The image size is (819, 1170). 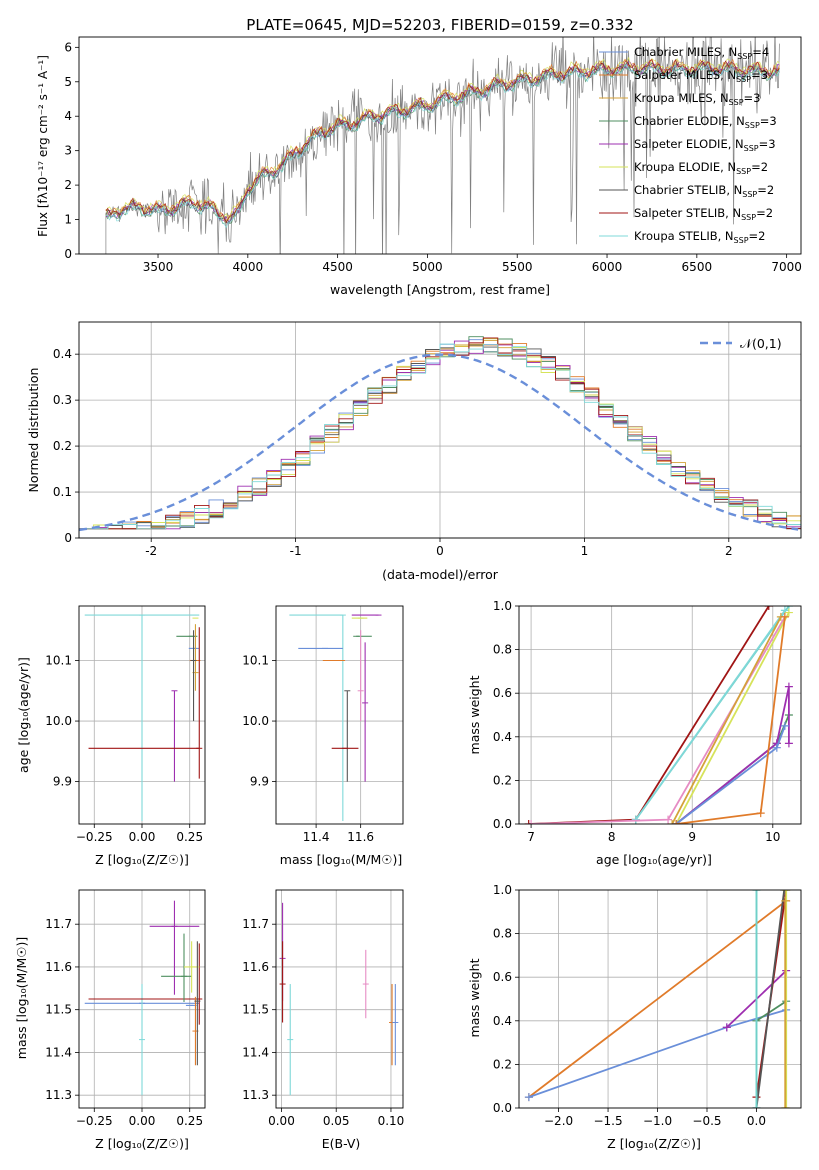 I want to click on age-vs-Z-plot, so click(x=143, y=717).